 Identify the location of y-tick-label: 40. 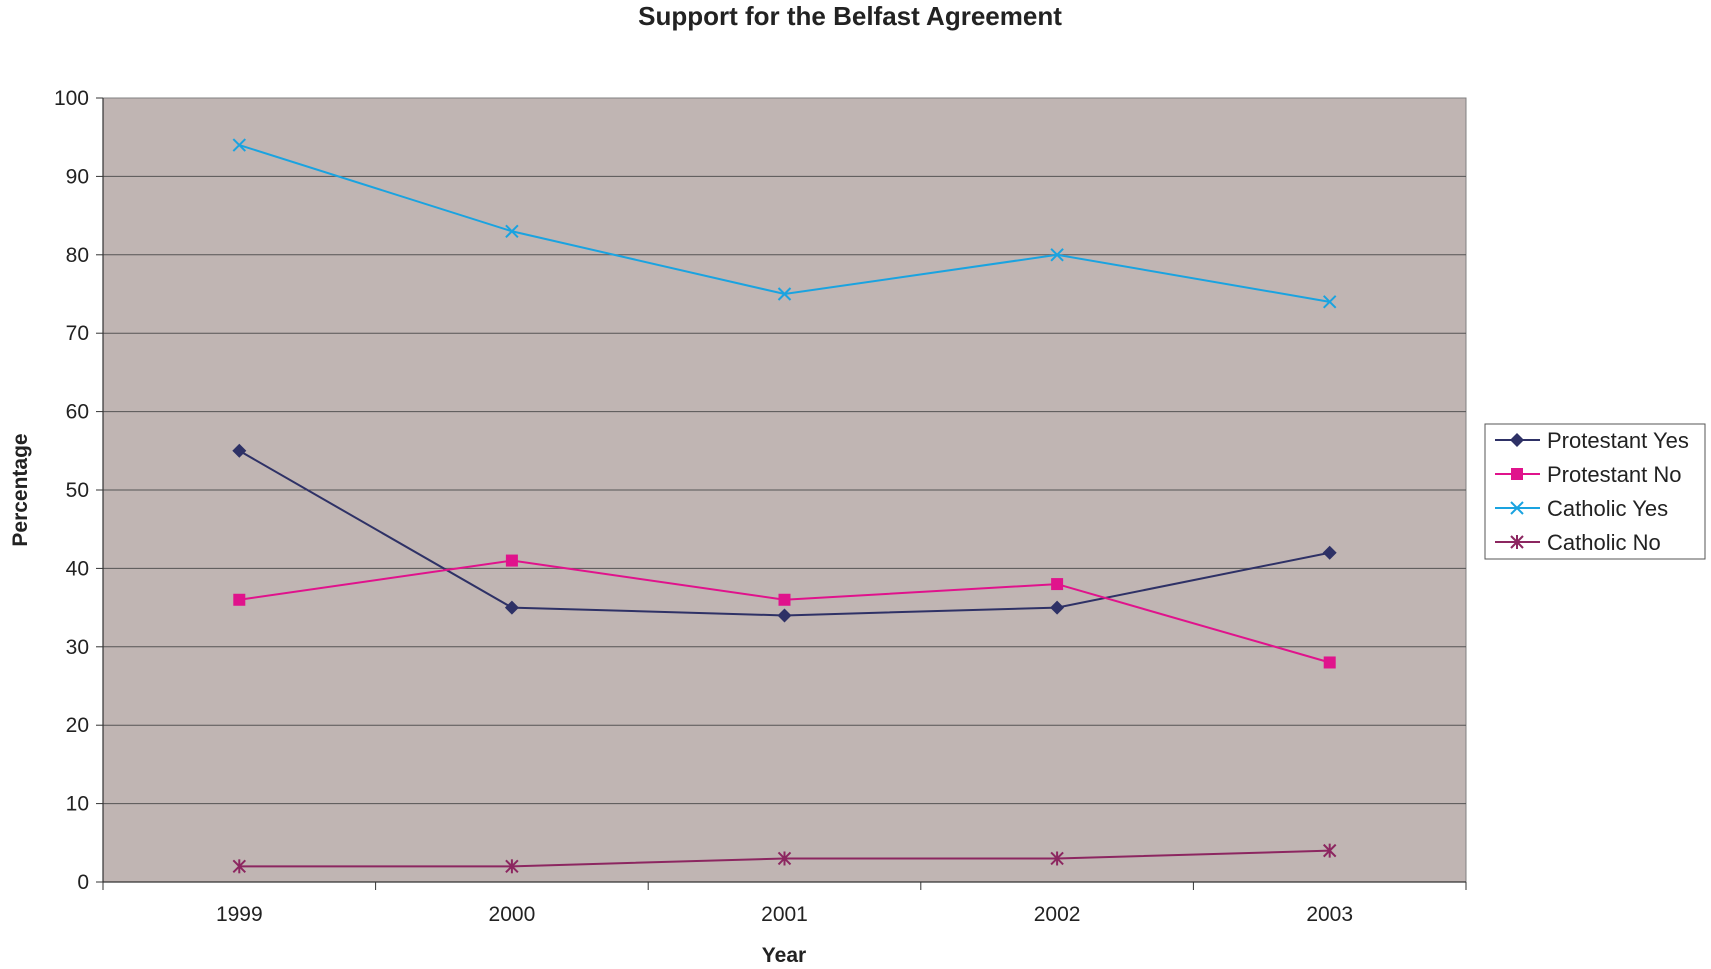
(77, 568).